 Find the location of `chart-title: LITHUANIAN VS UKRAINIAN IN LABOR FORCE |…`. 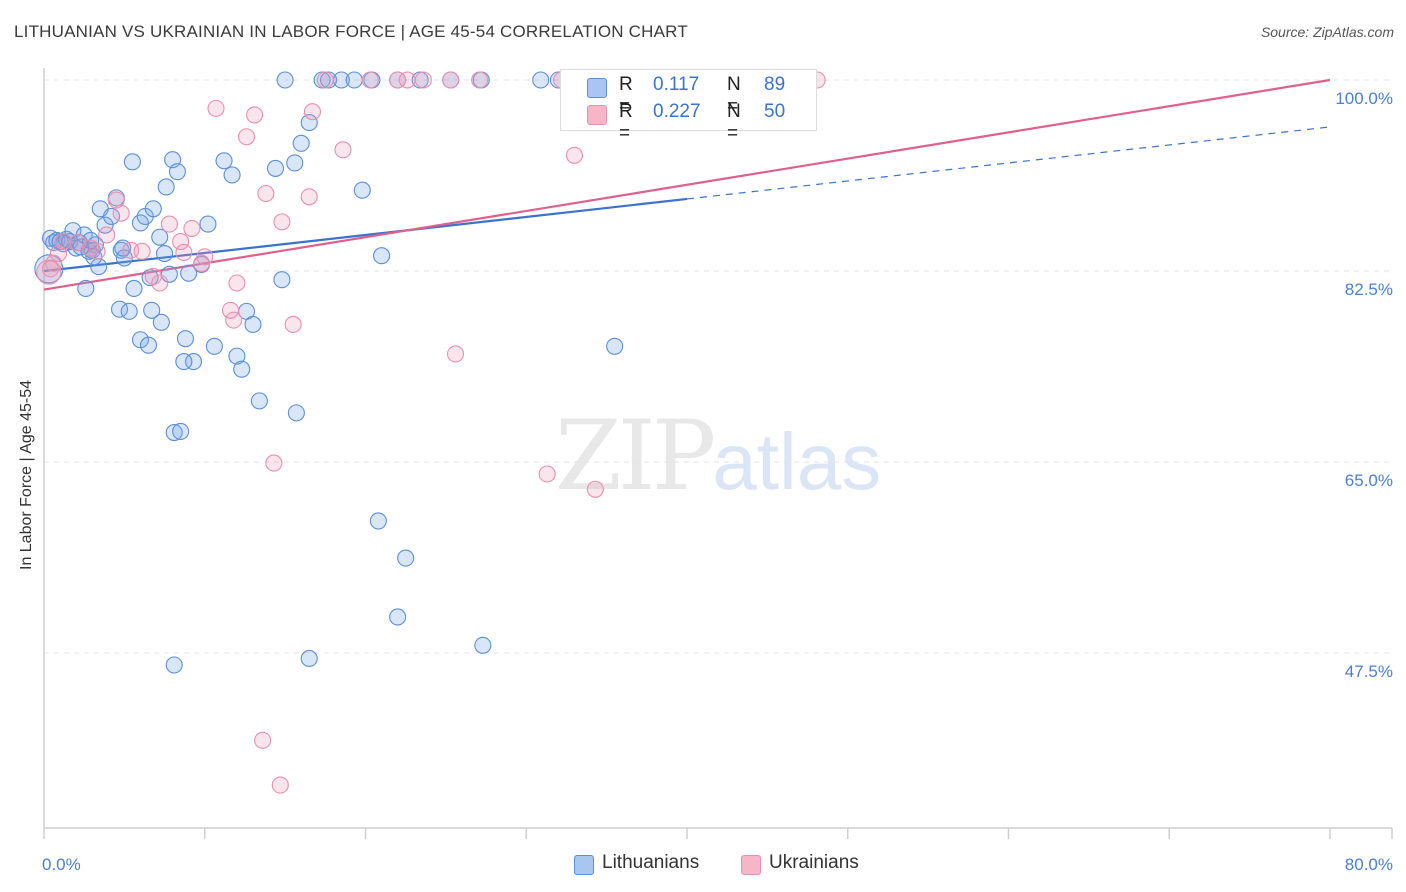

chart-title: LITHUANIAN VS UKRAINIAN IN LABOR FORCE |… is located at coordinates (351, 31).